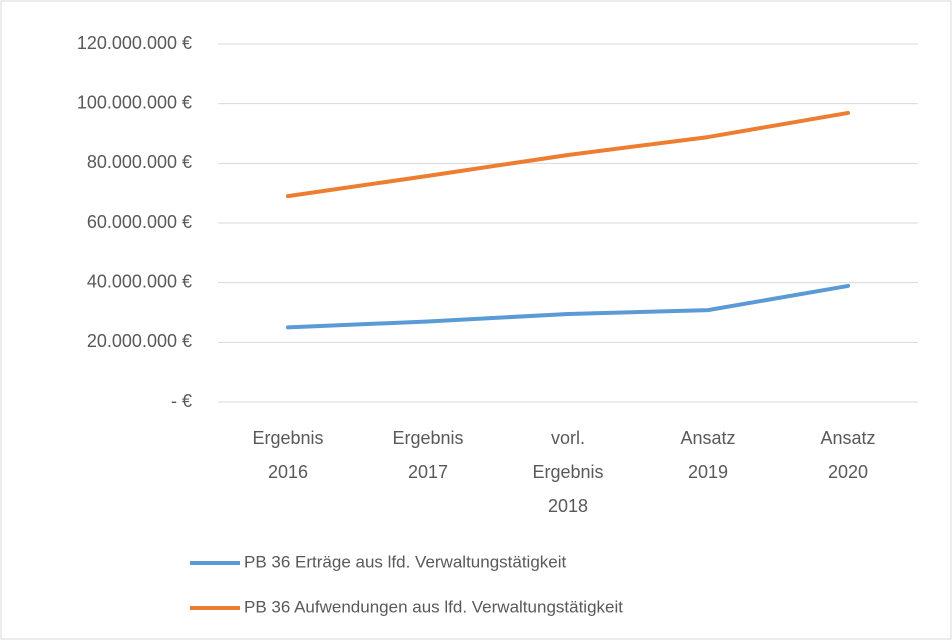  I want to click on x-tick-label: Ergebnis 2017, so click(428, 455).